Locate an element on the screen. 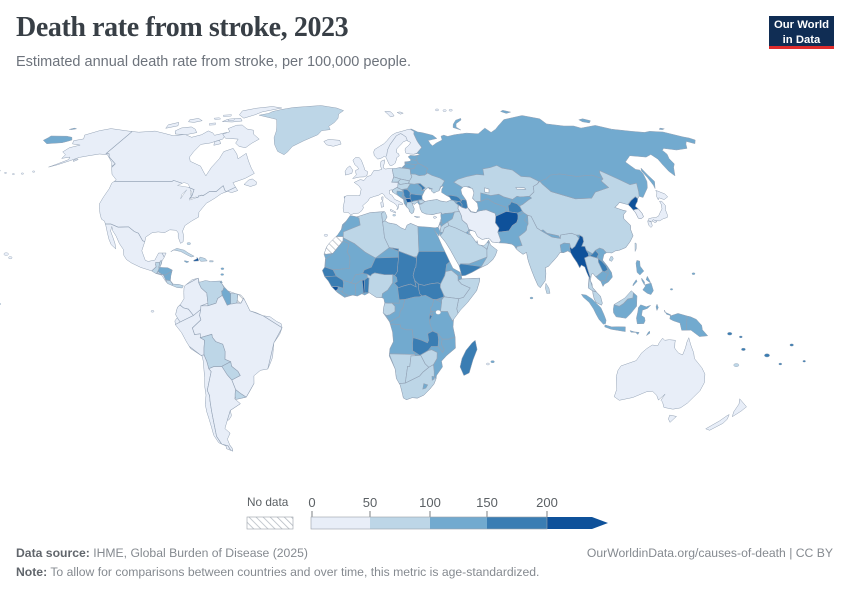 This screenshot has height=600, width=850. svg-text: 0 is located at coordinates (311, 502).